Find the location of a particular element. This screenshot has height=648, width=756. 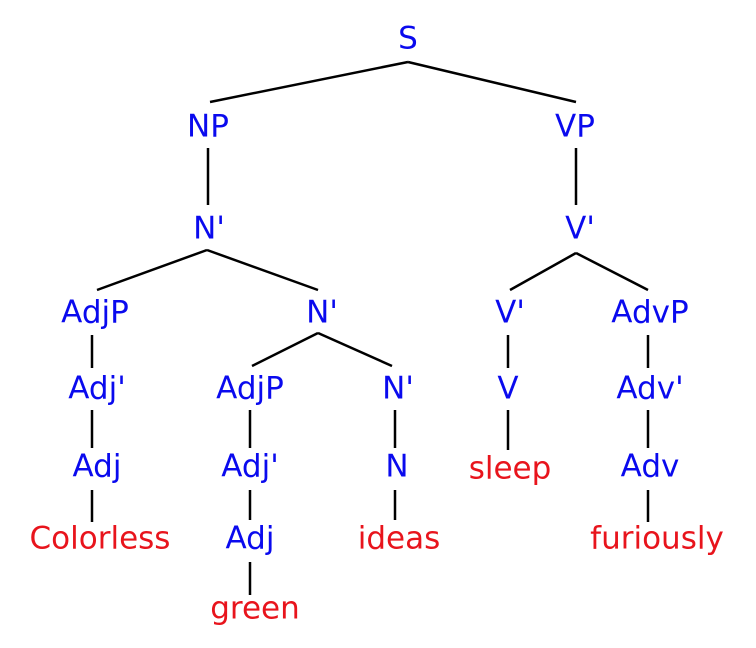

word-label: Colorless is located at coordinates (100, 539).